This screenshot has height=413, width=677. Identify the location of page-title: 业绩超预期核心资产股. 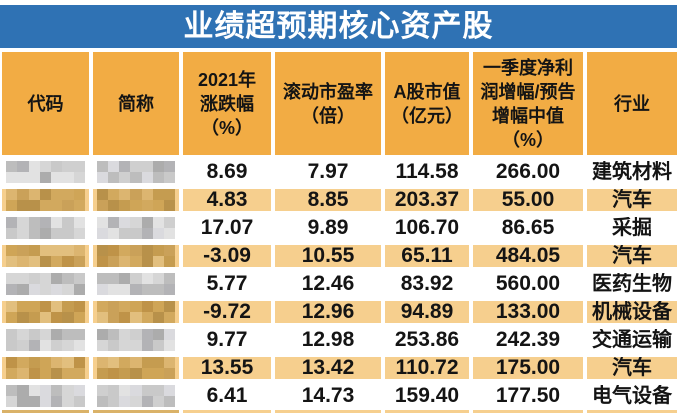
(338, 26).